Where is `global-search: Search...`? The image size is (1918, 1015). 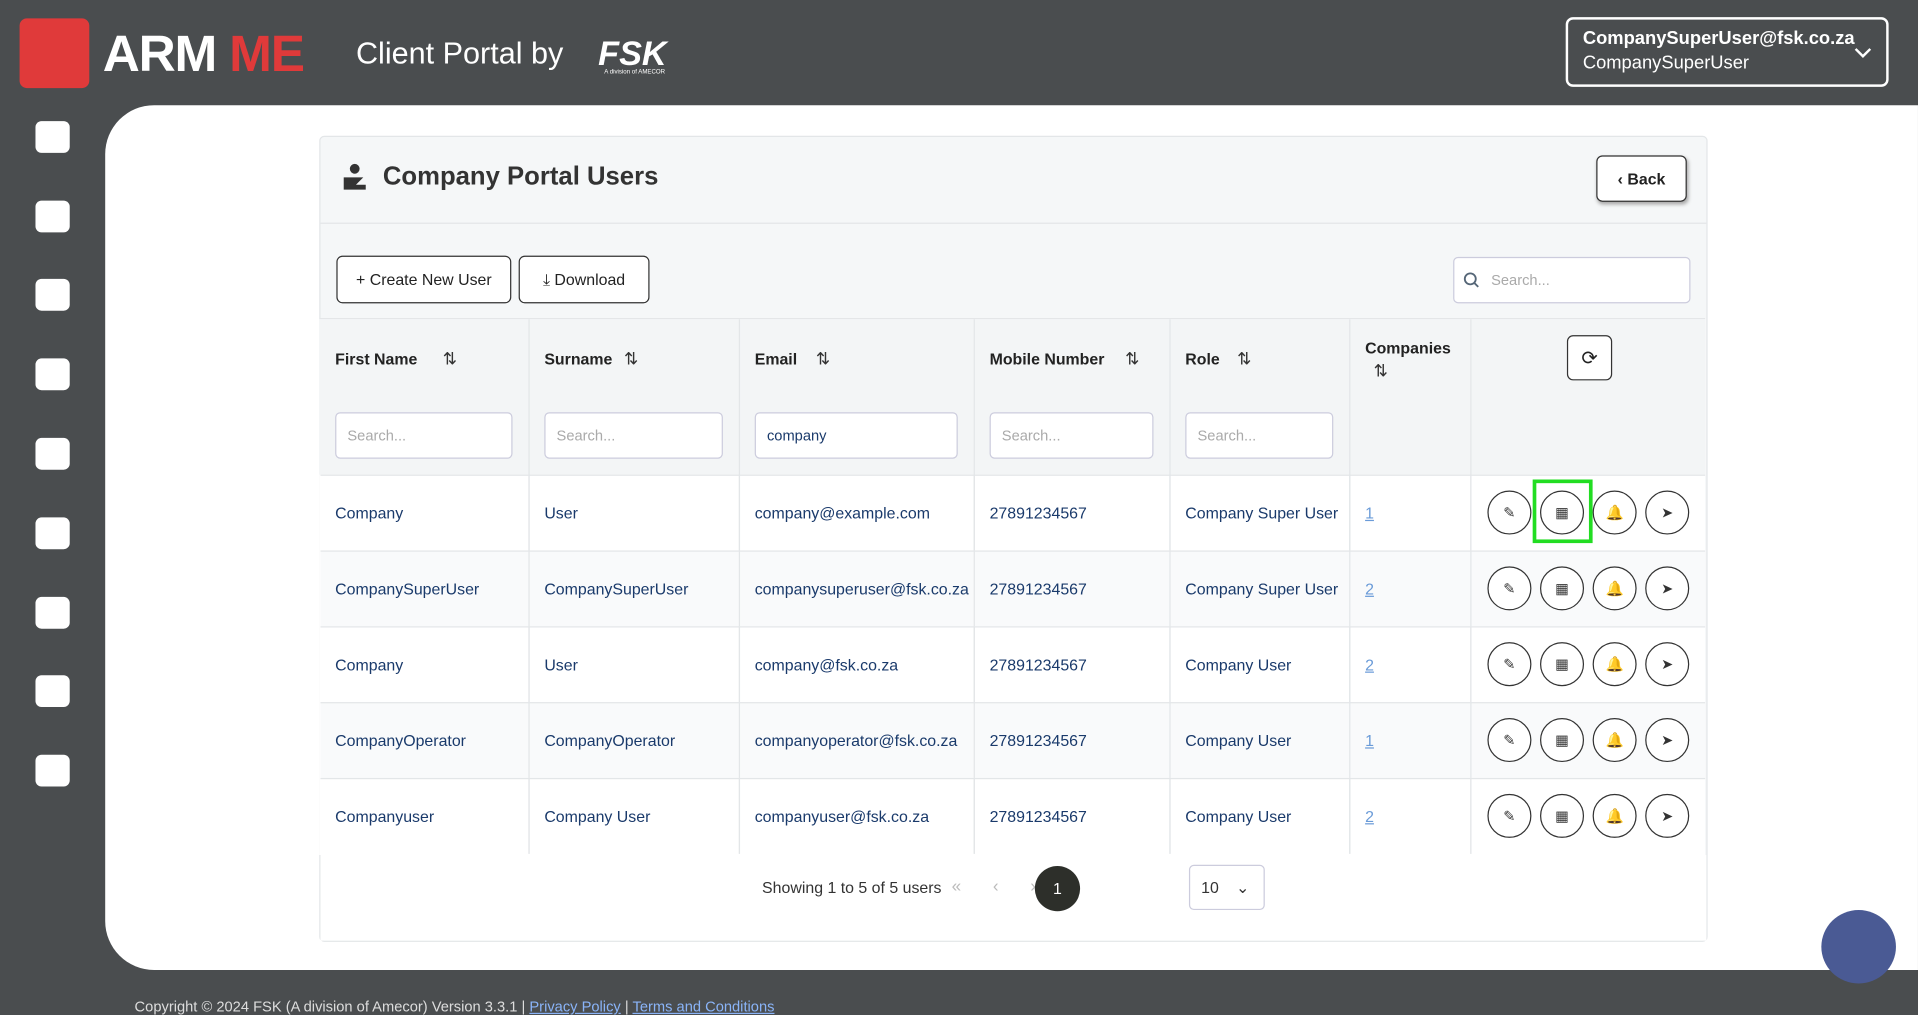
global-search: Search... is located at coordinates (1572, 280).